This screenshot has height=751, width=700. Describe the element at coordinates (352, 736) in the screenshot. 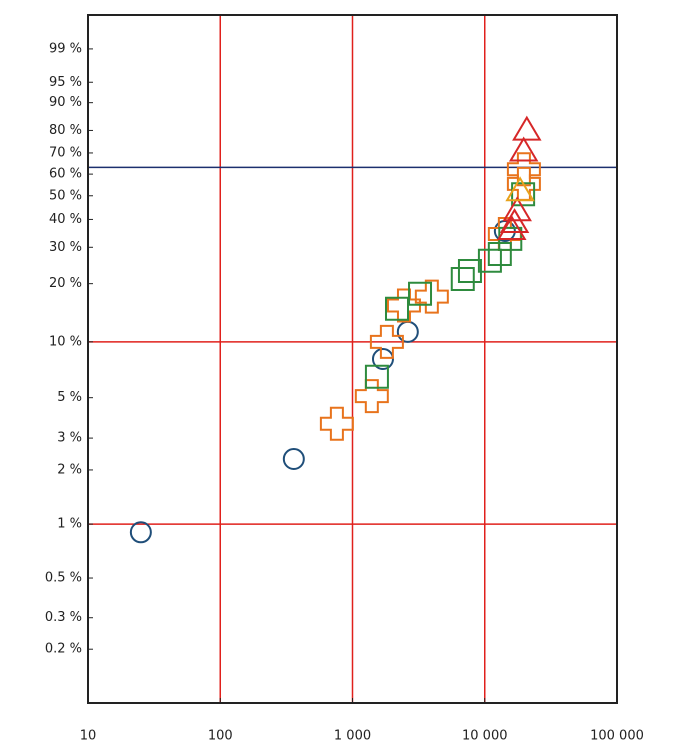

I see `x-tick-label: 1 000` at that location.